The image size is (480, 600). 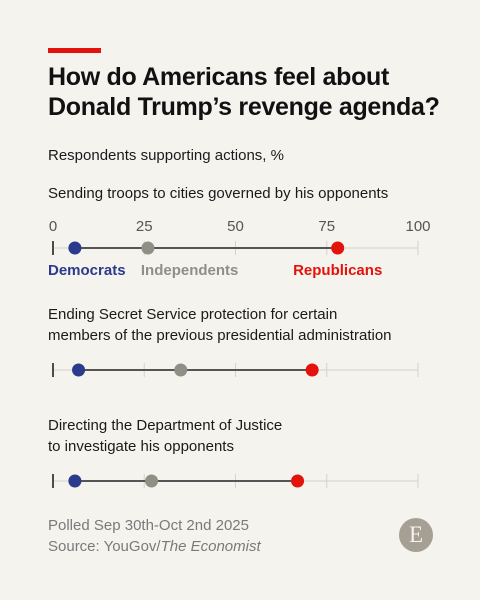 I want to click on tick-label-0: 0, so click(x=53, y=226).